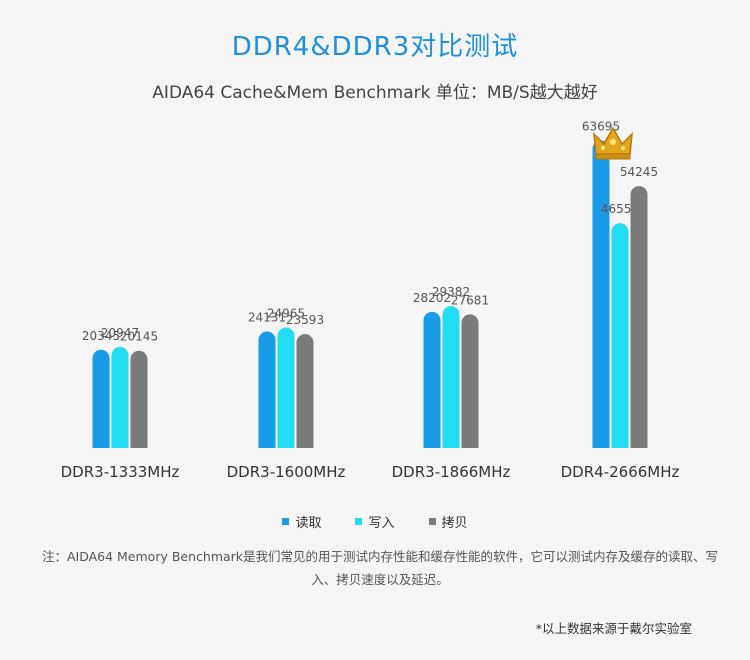 The image size is (750, 660). Describe the element at coordinates (359, 521) in the screenshot. I see `legend-swatch-write` at that location.